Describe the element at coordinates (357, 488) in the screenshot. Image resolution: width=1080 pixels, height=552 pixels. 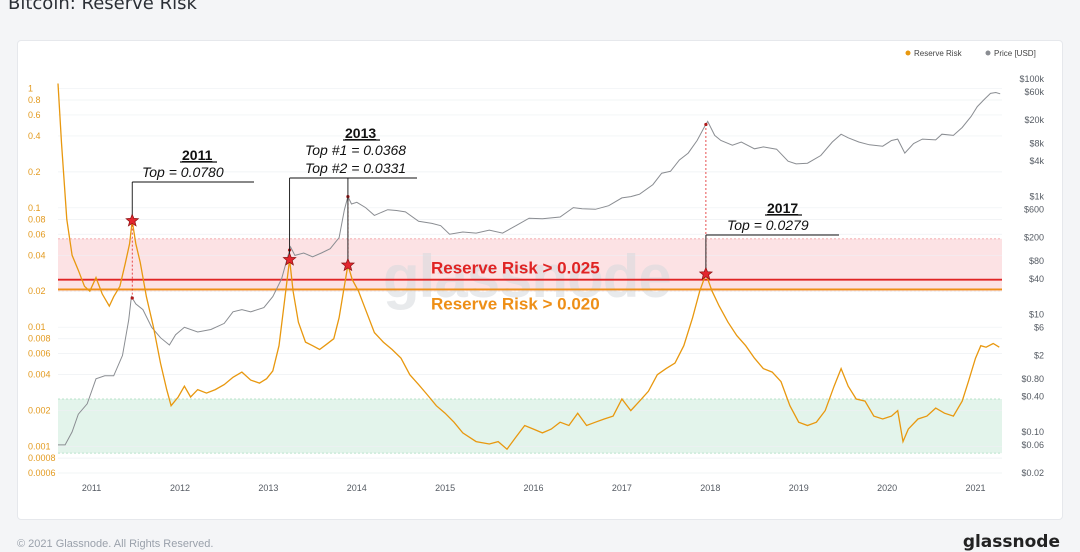
I see `x-axis-tick-label: 2014` at that location.